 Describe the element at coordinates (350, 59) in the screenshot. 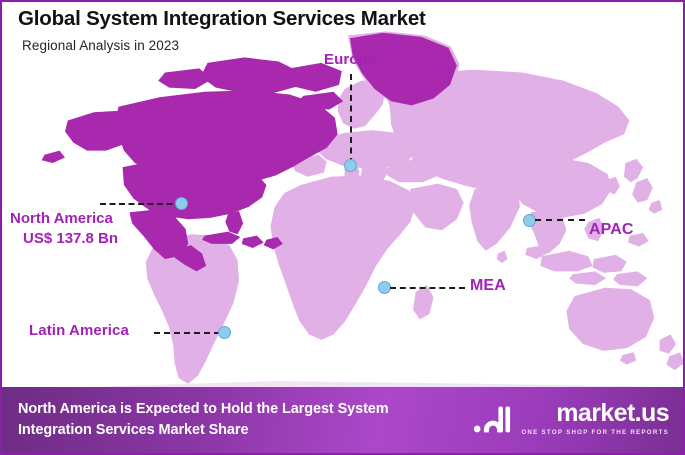

I see `region-label-europe: Europe` at that location.